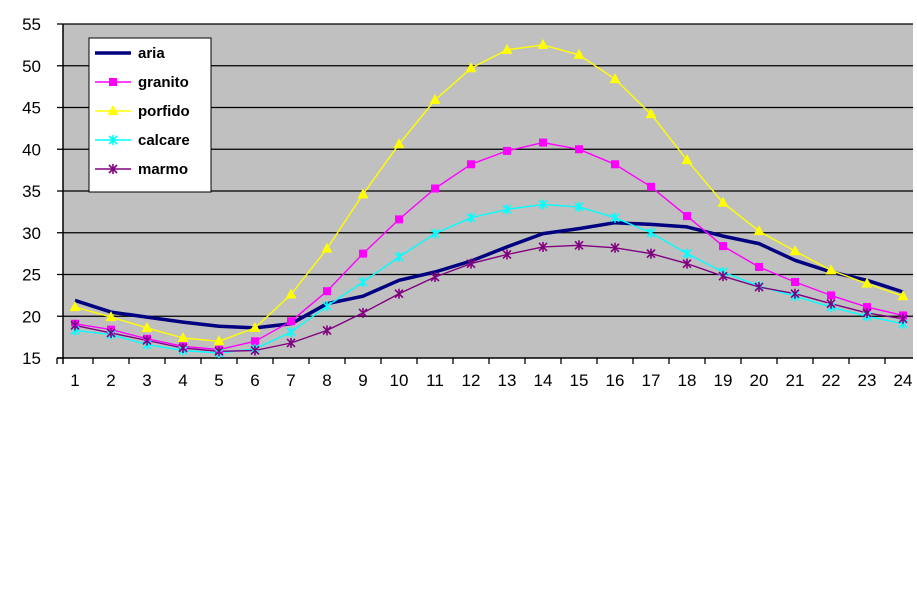  What do you see at coordinates (142, 82) in the screenshot?
I see `legend-item: granito` at bounding box center [142, 82].